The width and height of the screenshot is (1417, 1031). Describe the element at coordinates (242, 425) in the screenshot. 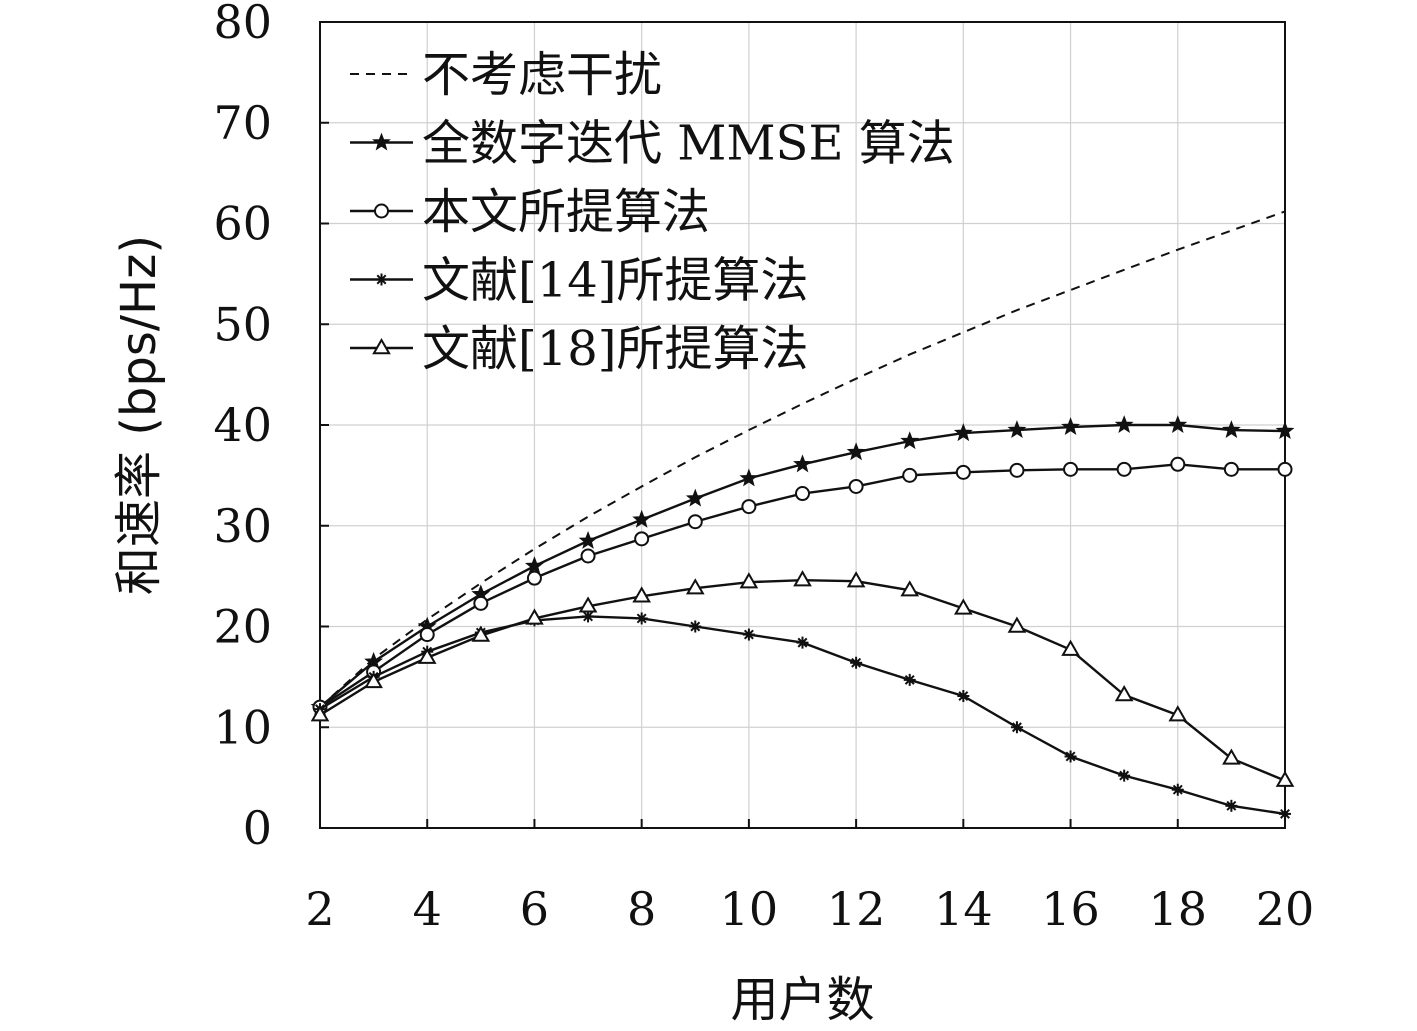

I see `y-tick-label: 40` at that location.